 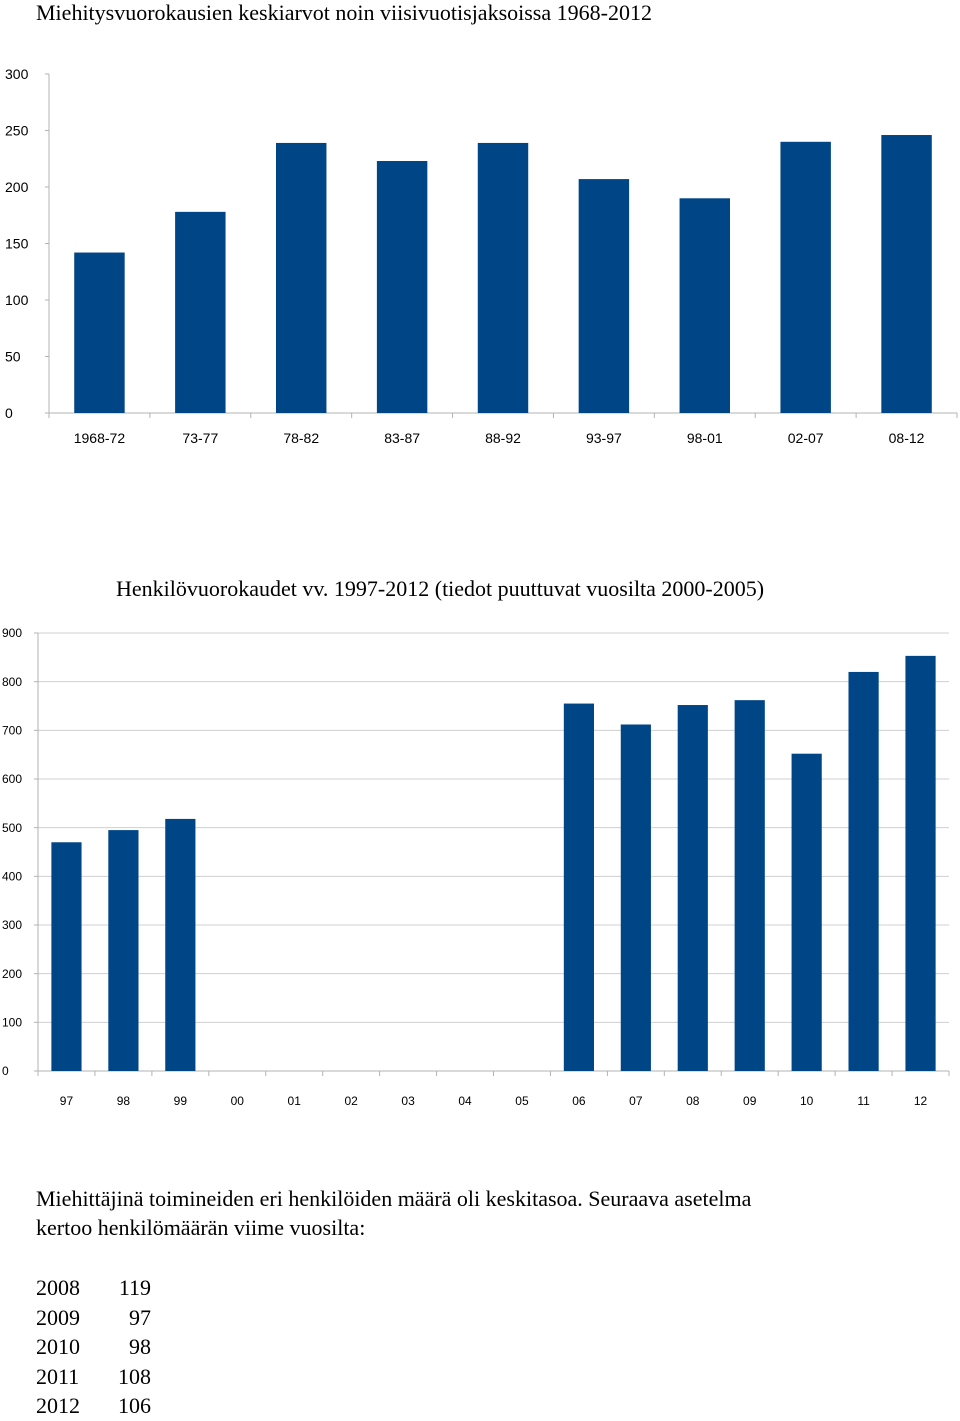 I want to click on x-tick-label: 93-97, so click(x=604, y=438).